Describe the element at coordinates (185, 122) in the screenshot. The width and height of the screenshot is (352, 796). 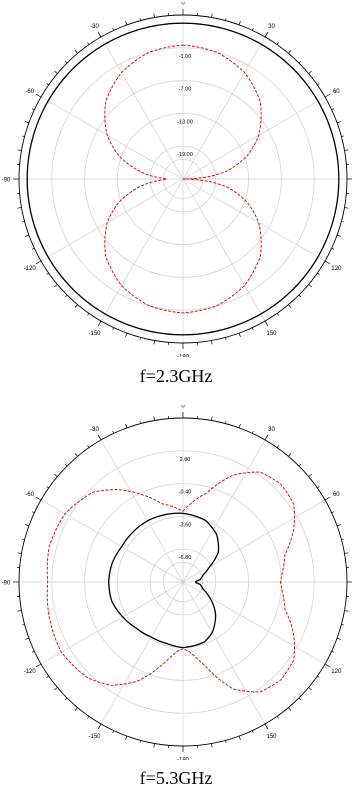
I see `radial-tick-label: -13.00` at that location.